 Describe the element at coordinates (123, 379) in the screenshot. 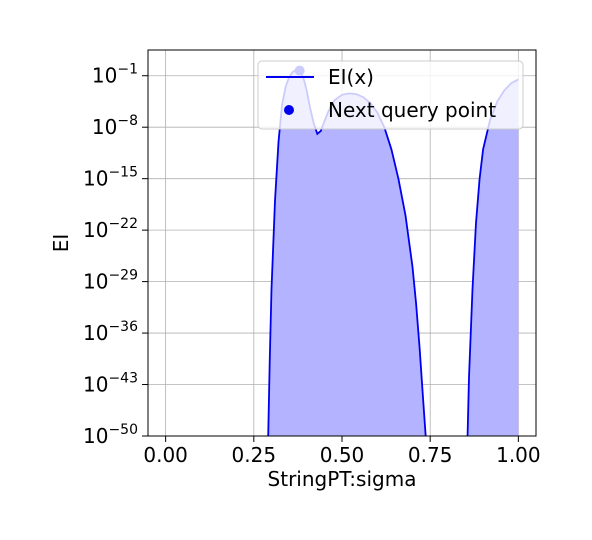

I see `y-tick-exponent: −43` at that location.